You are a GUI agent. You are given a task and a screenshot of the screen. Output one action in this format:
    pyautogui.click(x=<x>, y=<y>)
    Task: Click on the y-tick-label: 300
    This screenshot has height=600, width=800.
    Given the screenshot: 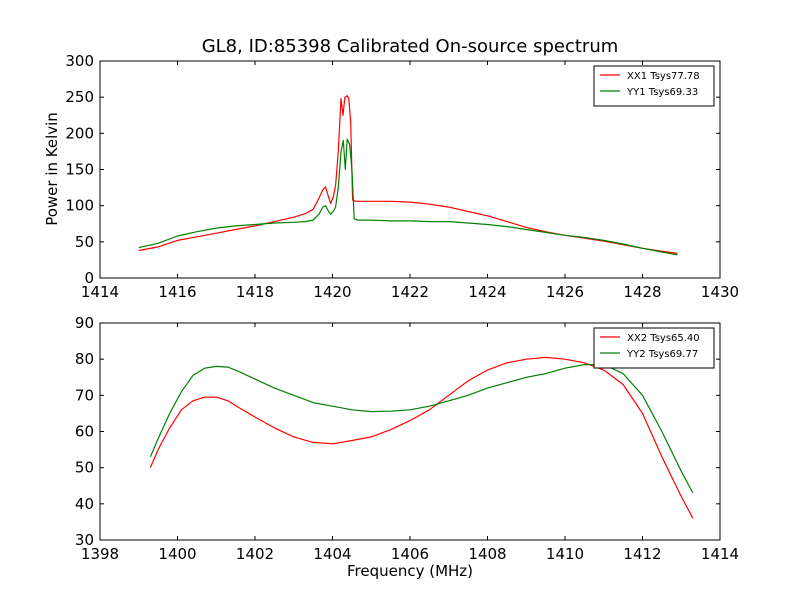 What is the action you would take?
    pyautogui.click(x=79, y=61)
    